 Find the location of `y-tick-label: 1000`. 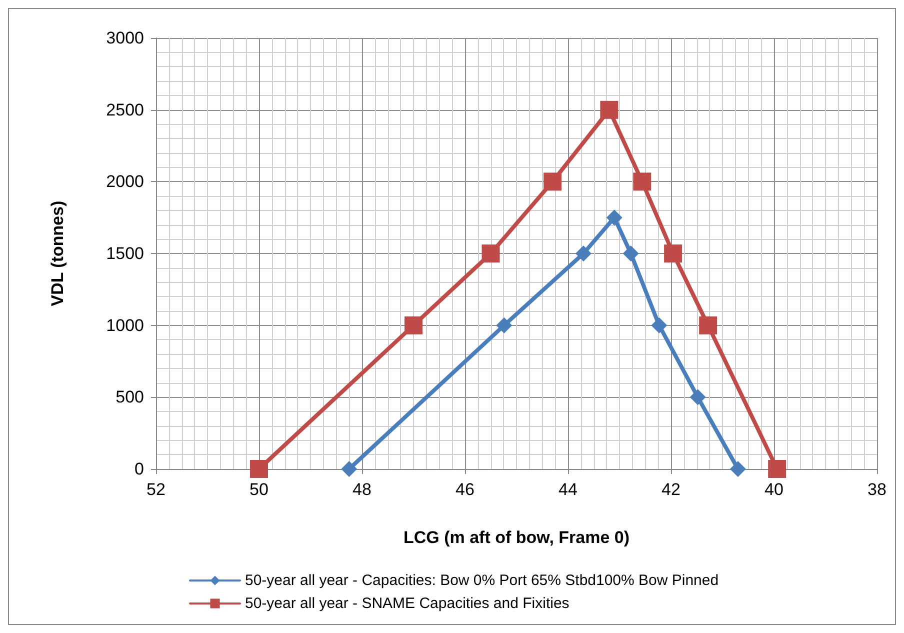

y-tick-label: 1000 is located at coordinates (125, 325).